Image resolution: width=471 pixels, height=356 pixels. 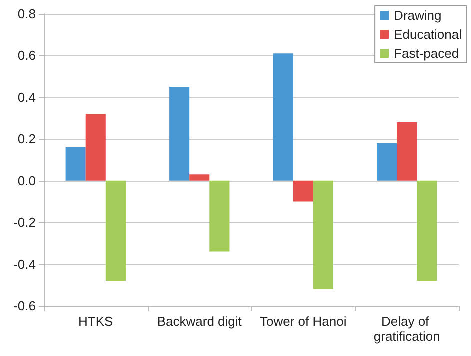 I want to click on y-tick-label: 0.0, so click(x=27, y=180).